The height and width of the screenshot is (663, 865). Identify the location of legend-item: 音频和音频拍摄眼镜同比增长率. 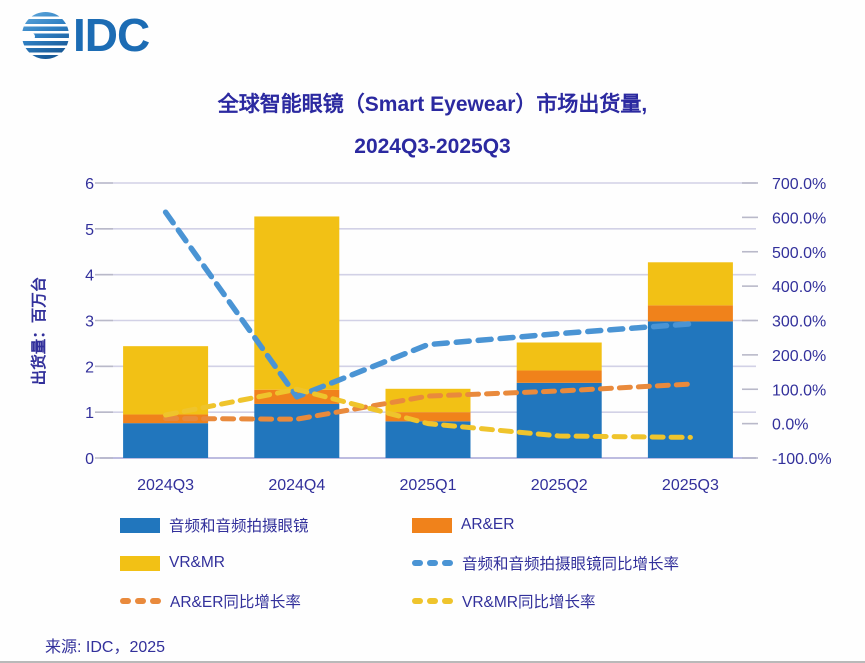
(638, 563).